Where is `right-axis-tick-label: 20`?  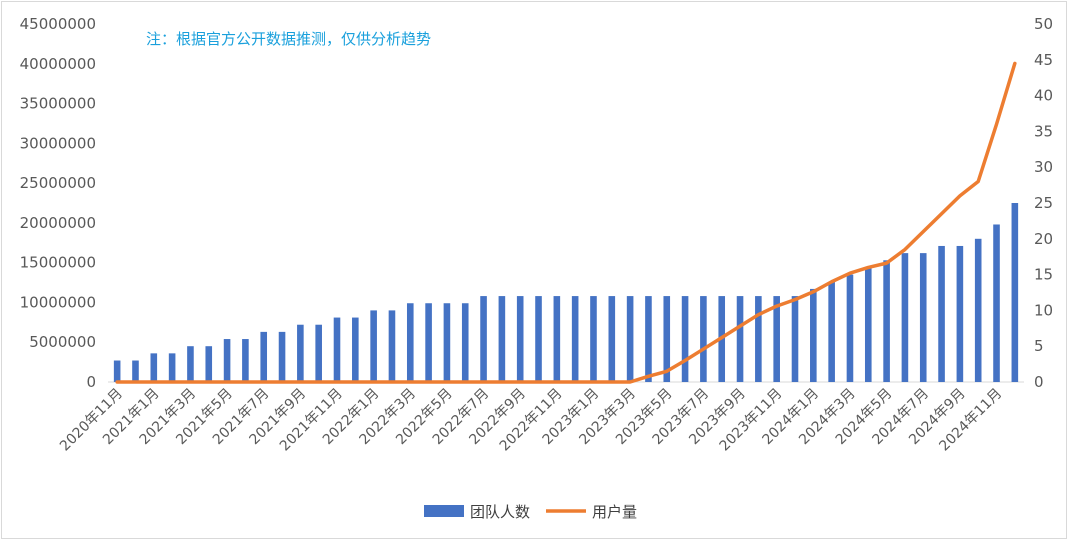 right-axis-tick-label: 20 is located at coordinates (1043, 239).